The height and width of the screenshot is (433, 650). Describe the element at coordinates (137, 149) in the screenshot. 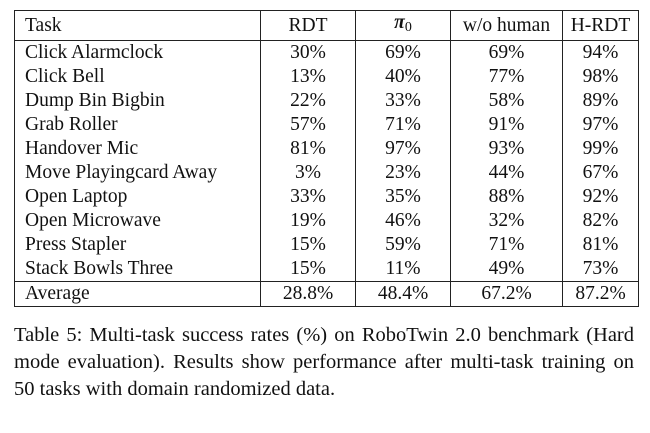

I see `cell-task: Handover Mic` at that location.